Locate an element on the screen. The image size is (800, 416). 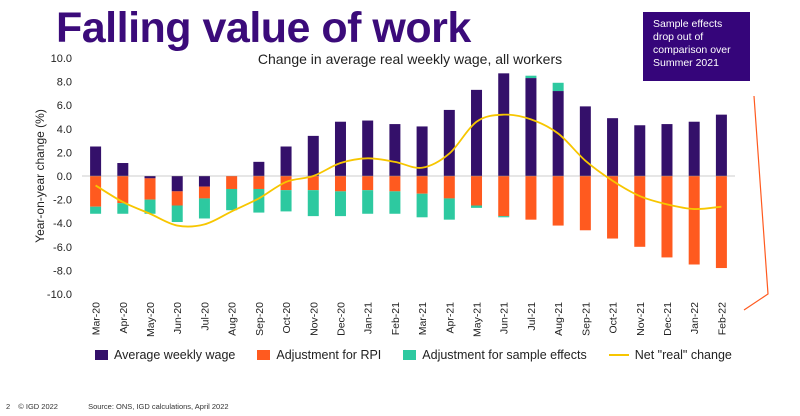
x-tick-label: May-20 is located at coordinates (151, 319).